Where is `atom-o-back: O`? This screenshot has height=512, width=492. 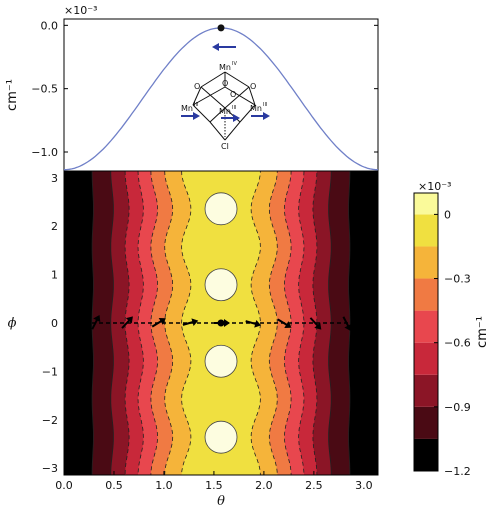 atom-o-back: O is located at coordinates (233, 94).